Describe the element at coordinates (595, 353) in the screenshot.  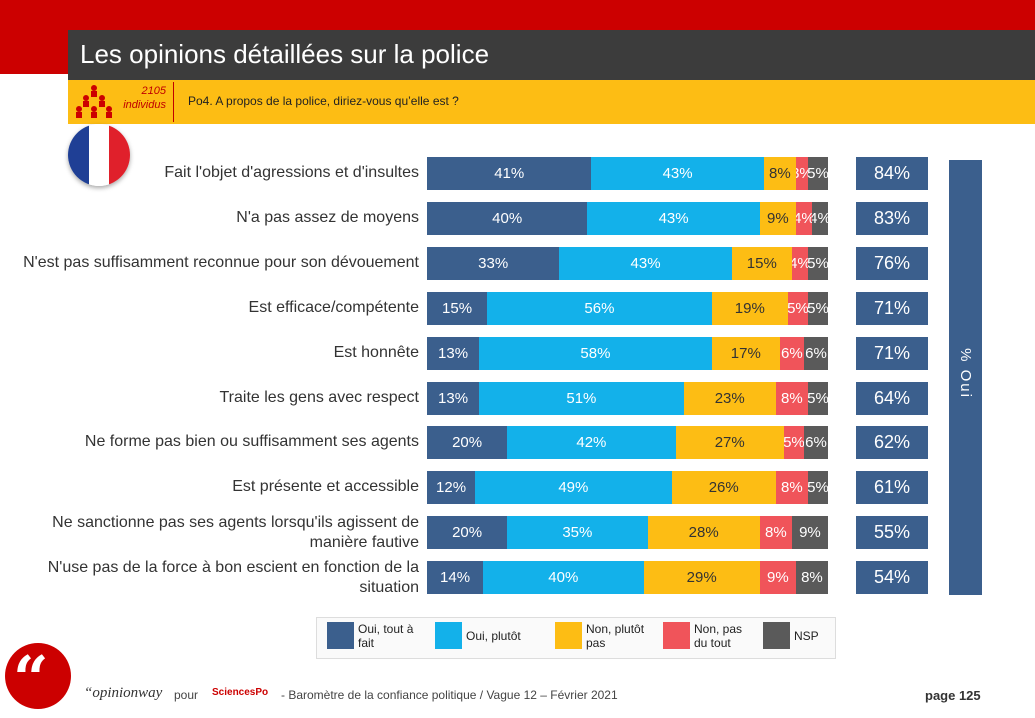
I see `bar-segment: 58%` at that location.